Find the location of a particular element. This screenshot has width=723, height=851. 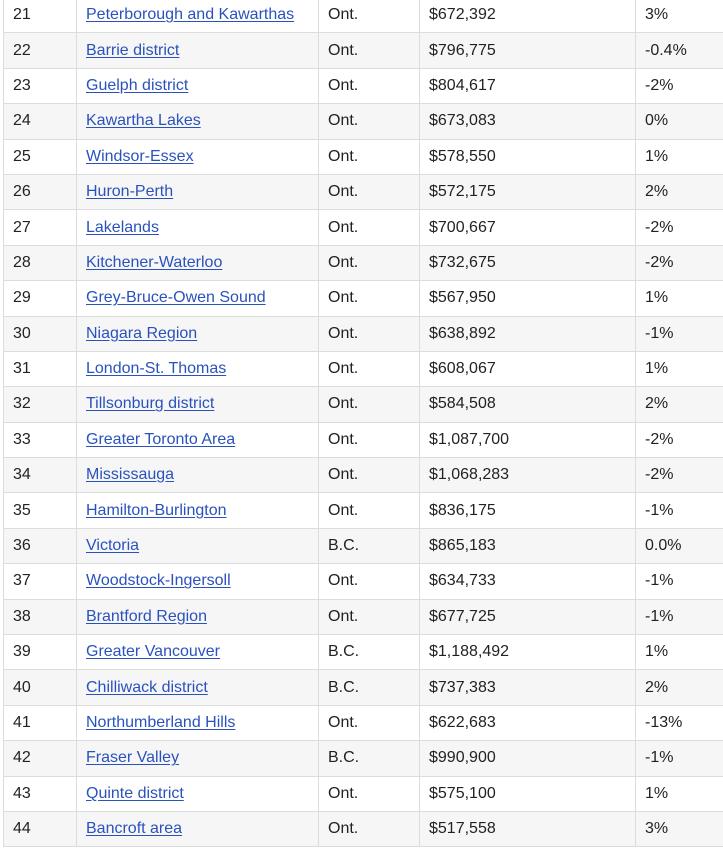

price-cell: $517,558 is located at coordinates (527, 829).